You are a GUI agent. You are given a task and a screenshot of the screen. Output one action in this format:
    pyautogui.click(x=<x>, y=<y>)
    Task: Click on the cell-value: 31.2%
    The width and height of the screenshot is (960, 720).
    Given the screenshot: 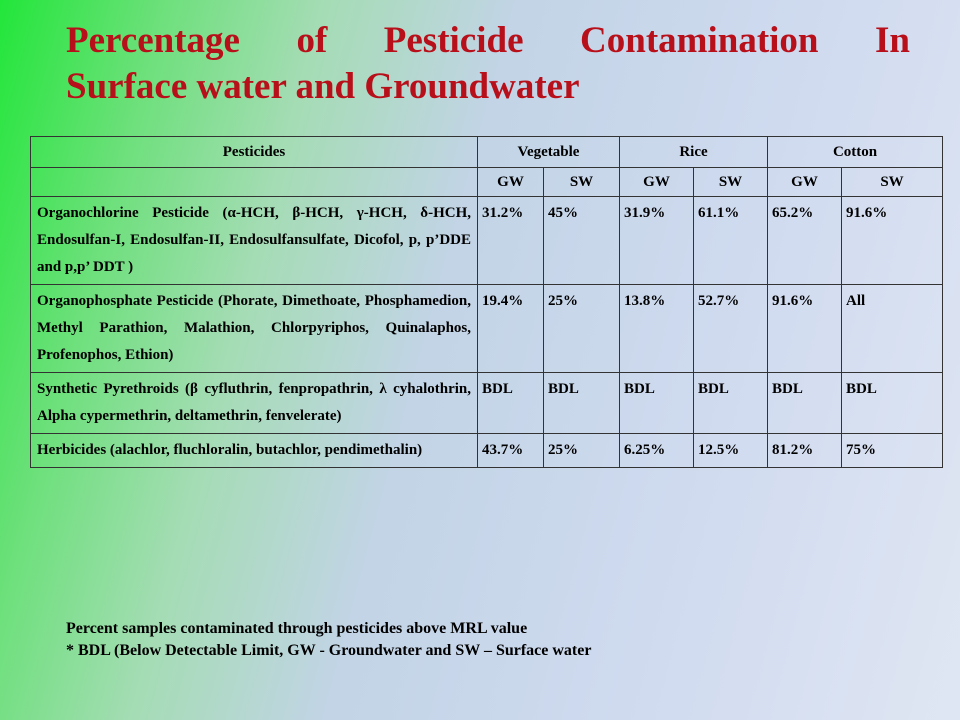 What is the action you would take?
    pyautogui.click(x=510, y=240)
    